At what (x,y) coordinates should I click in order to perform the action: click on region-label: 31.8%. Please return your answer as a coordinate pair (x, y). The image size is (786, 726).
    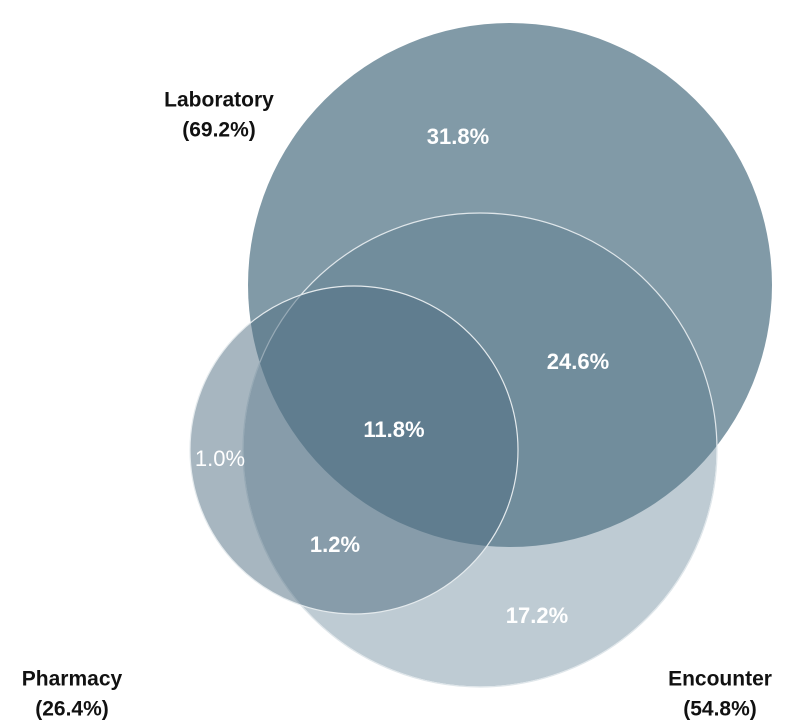
    Looking at the image, I should click on (458, 136).